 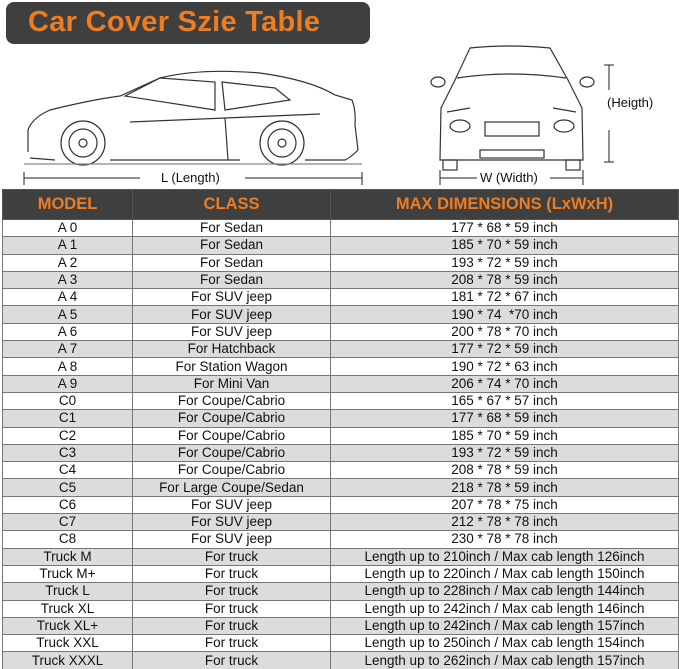 I want to click on model-cell: A 3, so click(x=67, y=280).